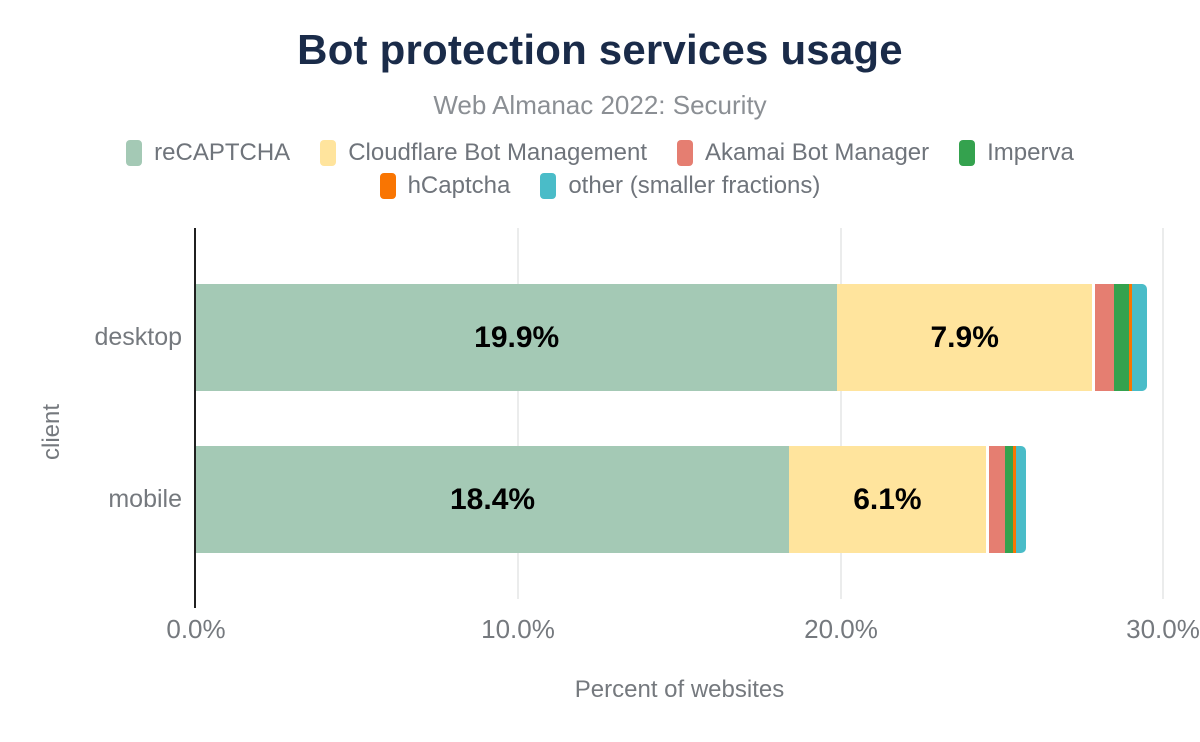 Image resolution: width=1200 pixels, height=742 pixels. I want to click on bar-value-label: 19.9%, so click(517, 337).